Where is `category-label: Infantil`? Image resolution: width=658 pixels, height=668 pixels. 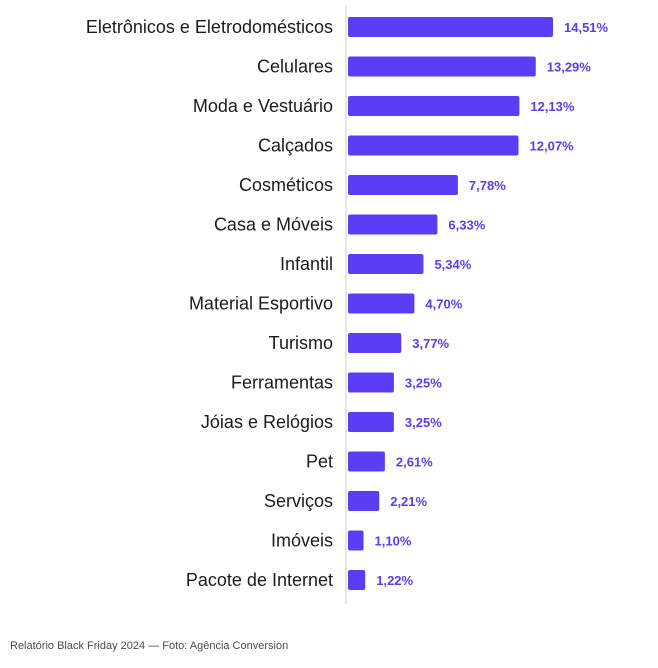 category-label: Infantil is located at coordinates (306, 264).